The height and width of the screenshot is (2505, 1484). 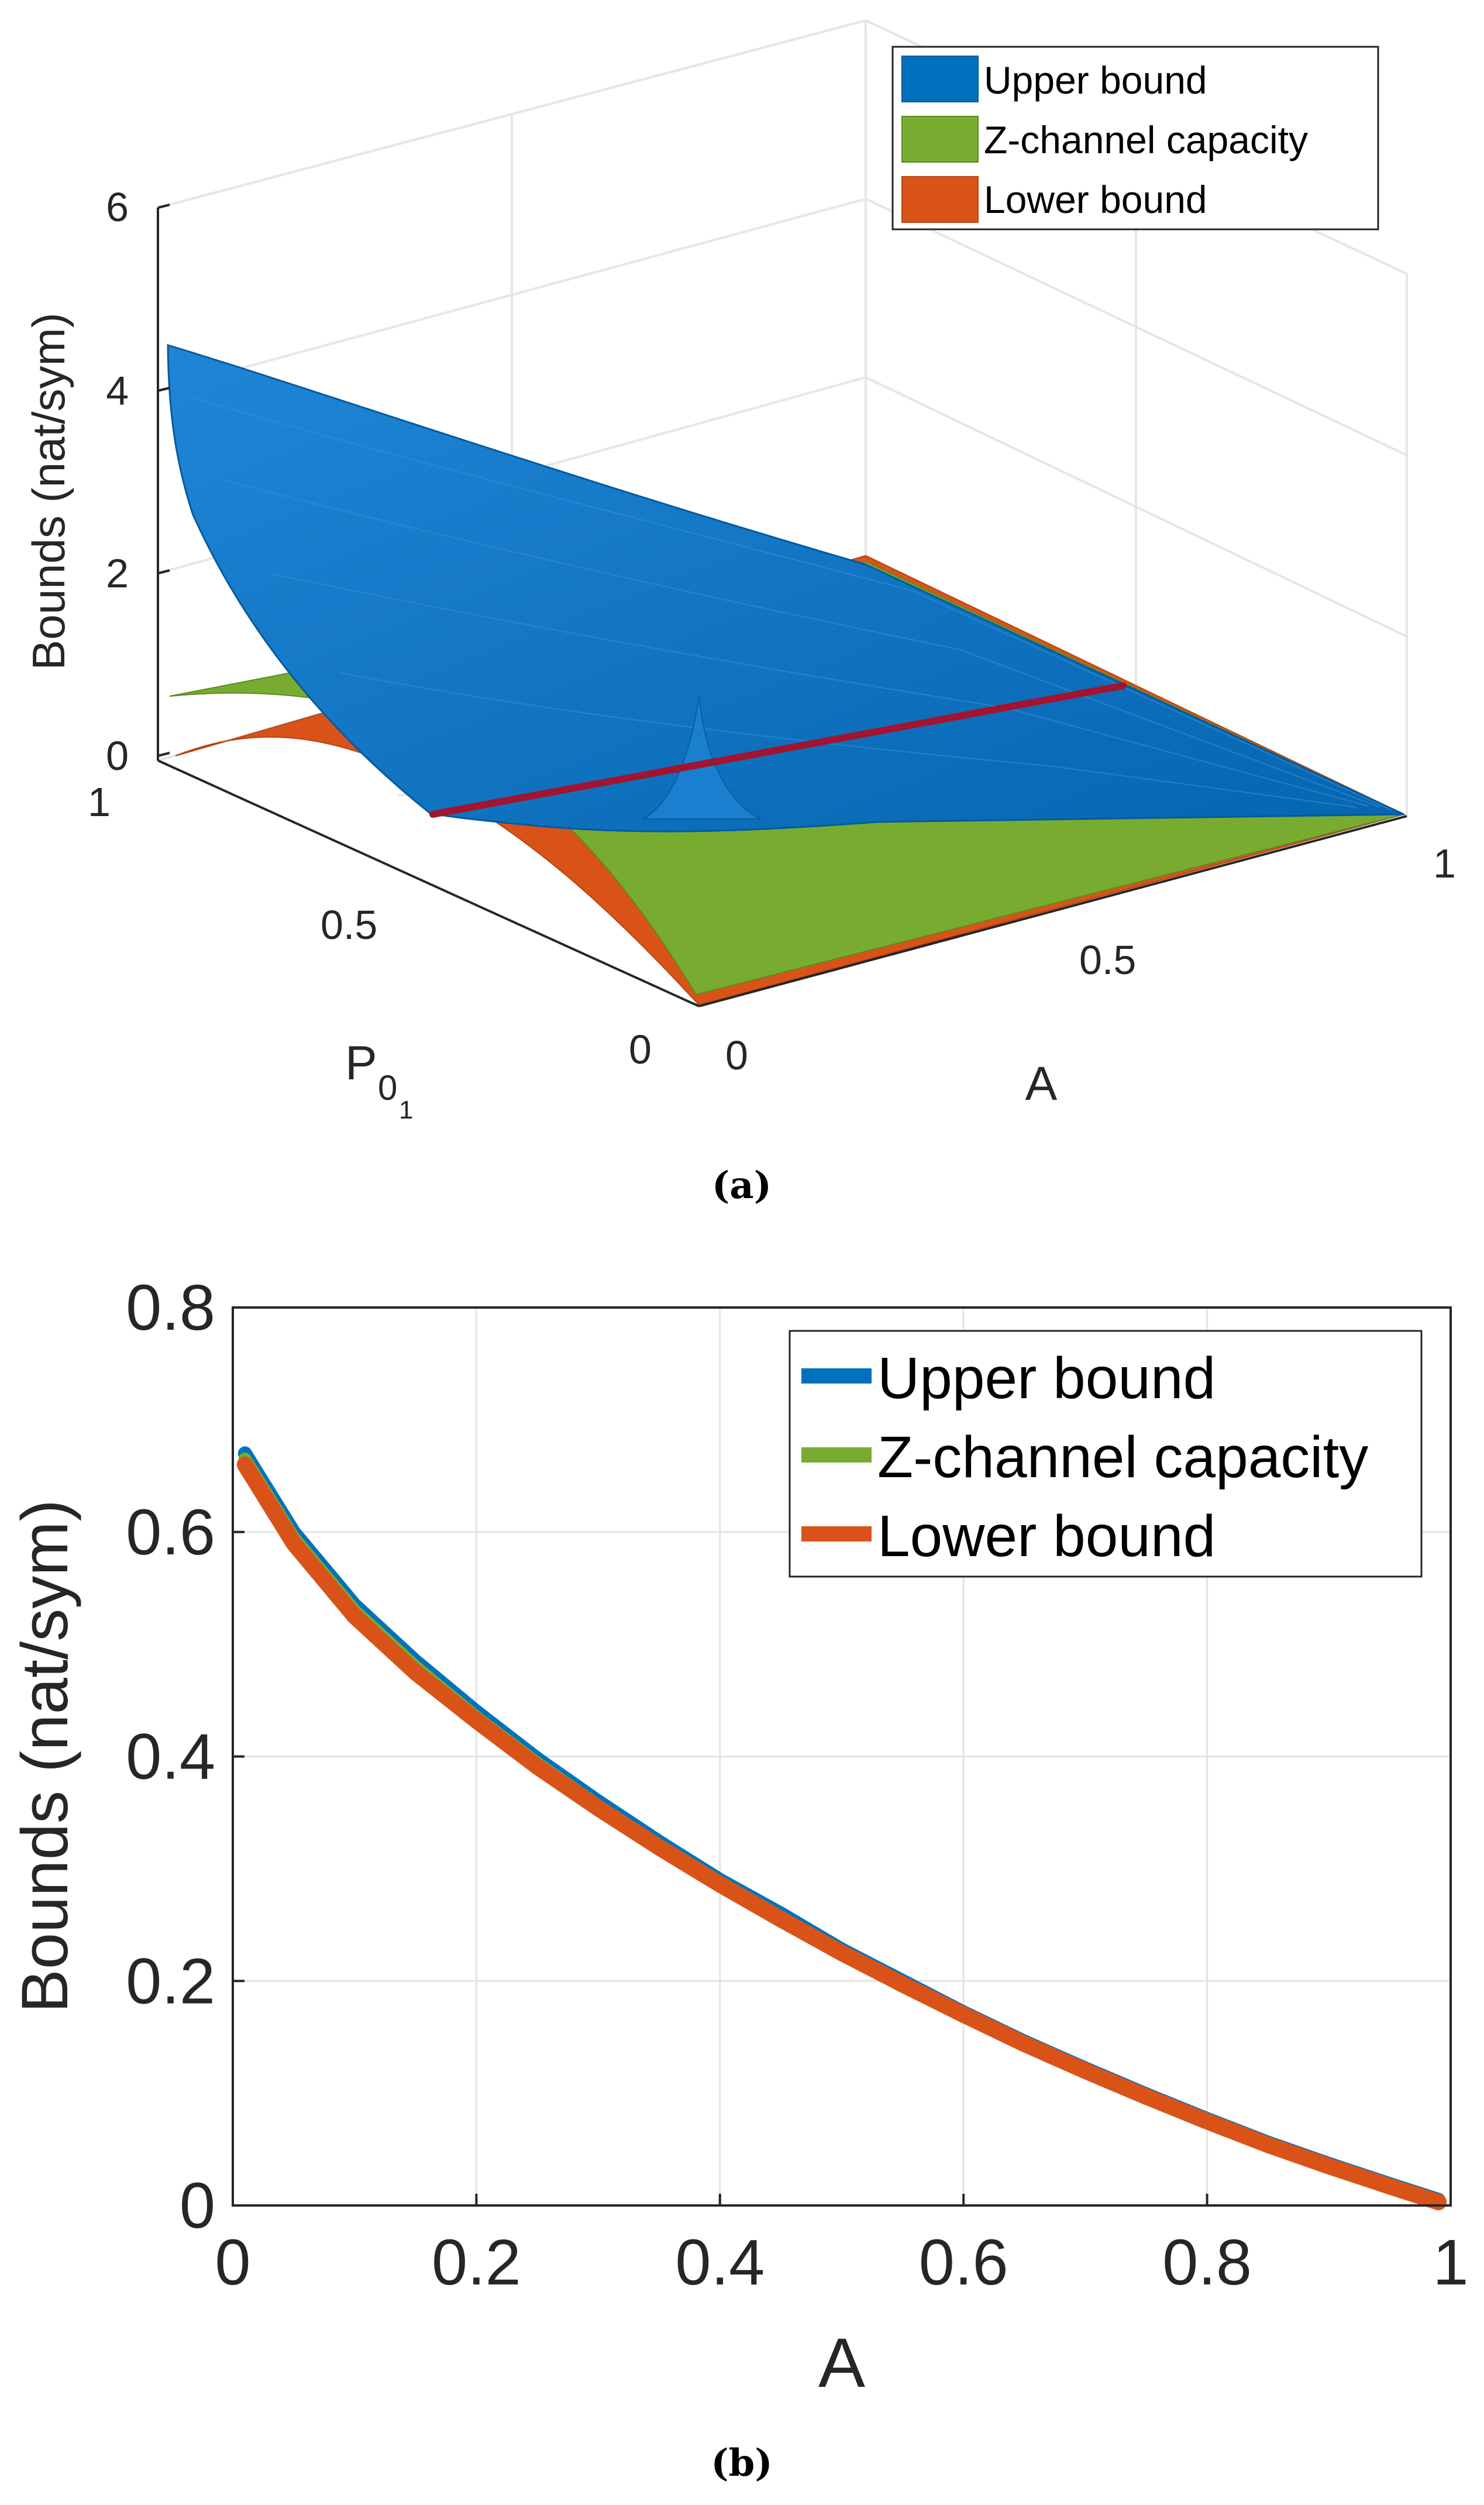 What do you see at coordinates (361, 1063) in the screenshot?
I see `y-axis-label-base: P` at bounding box center [361, 1063].